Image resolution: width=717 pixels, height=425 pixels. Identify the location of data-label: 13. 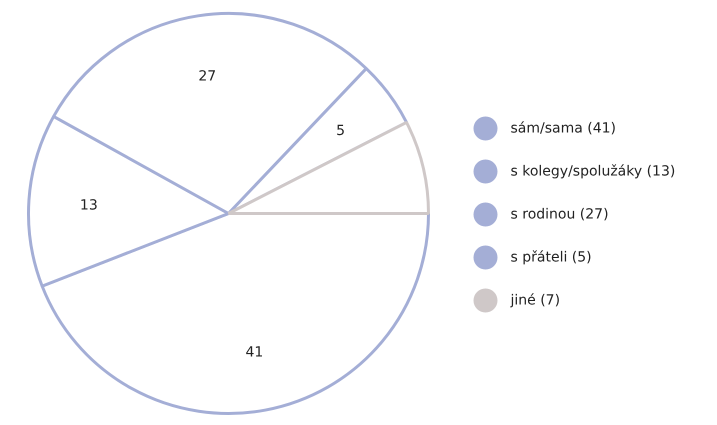
(89, 206).